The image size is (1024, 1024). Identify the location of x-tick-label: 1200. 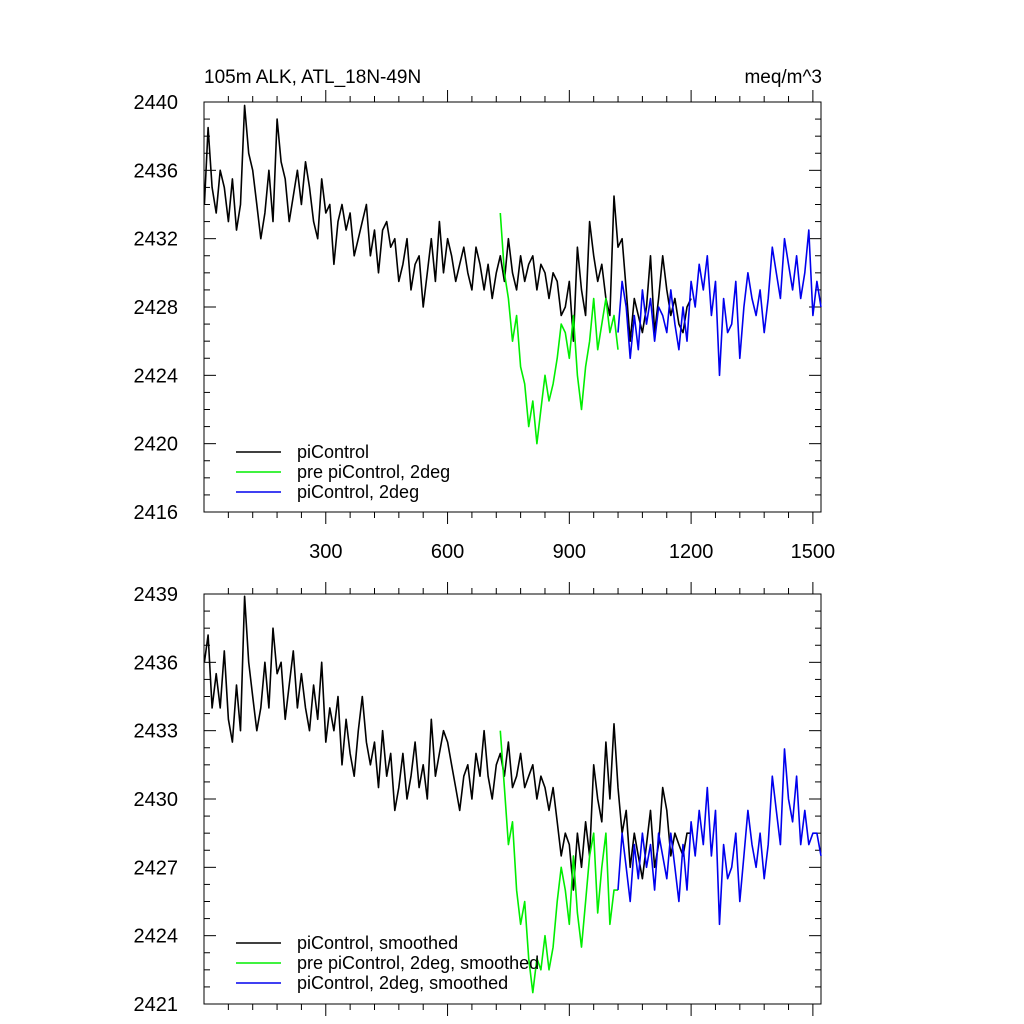
(691, 552).